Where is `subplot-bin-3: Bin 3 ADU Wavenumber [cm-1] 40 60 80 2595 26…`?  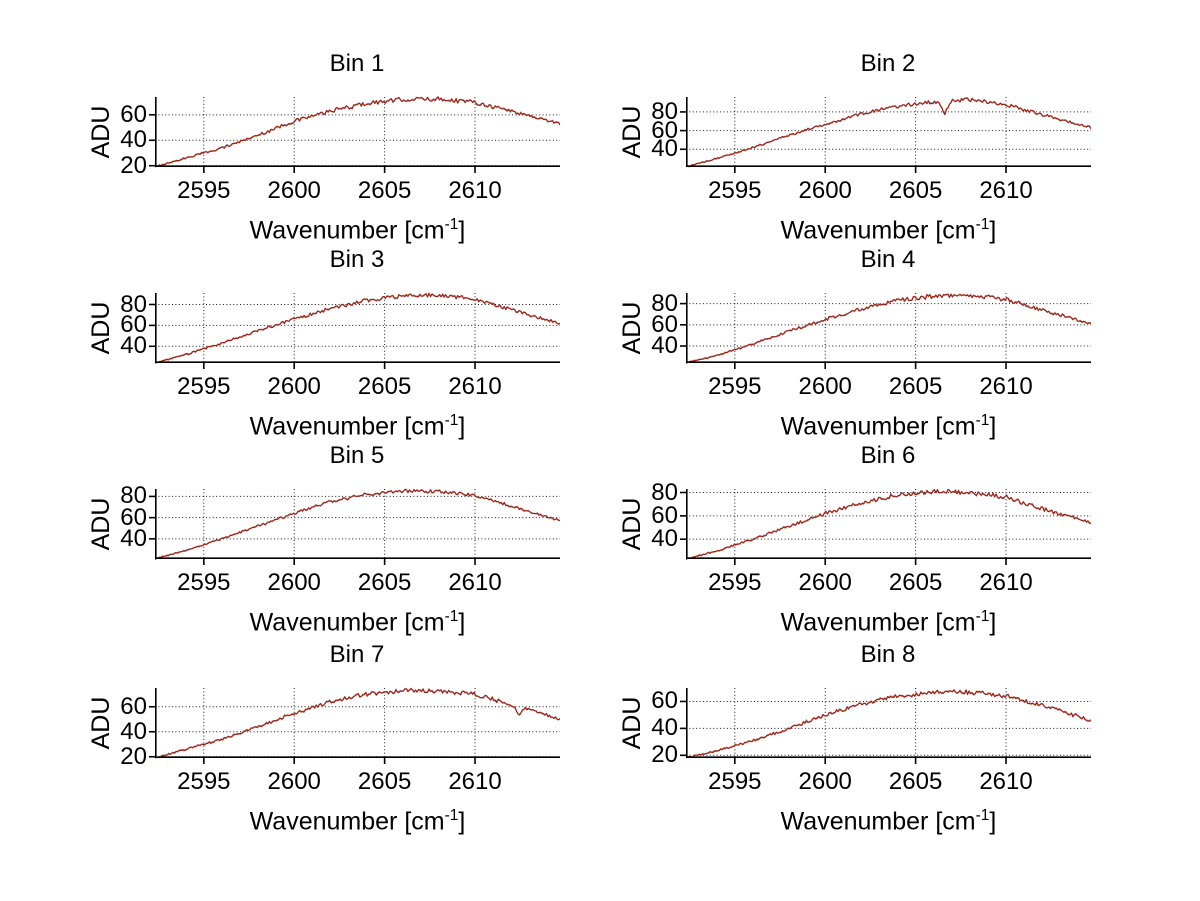 subplot-bin-3: Bin 3 ADU Wavenumber [cm-1] 40 60 80 2595 26… is located at coordinates (323, 343).